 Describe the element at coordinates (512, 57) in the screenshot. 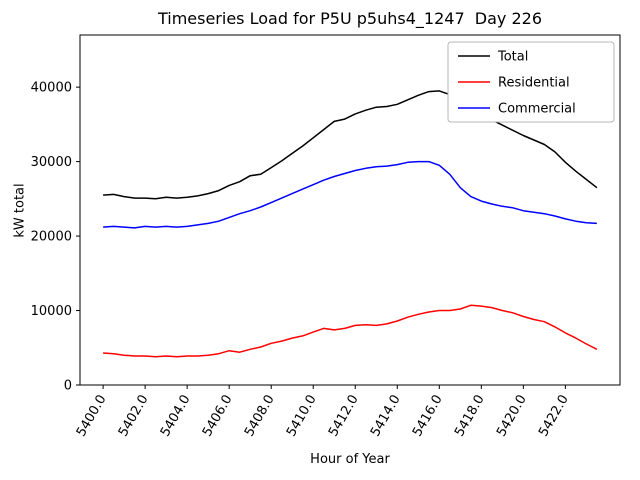

I see `legend-label-total: Total` at that location.